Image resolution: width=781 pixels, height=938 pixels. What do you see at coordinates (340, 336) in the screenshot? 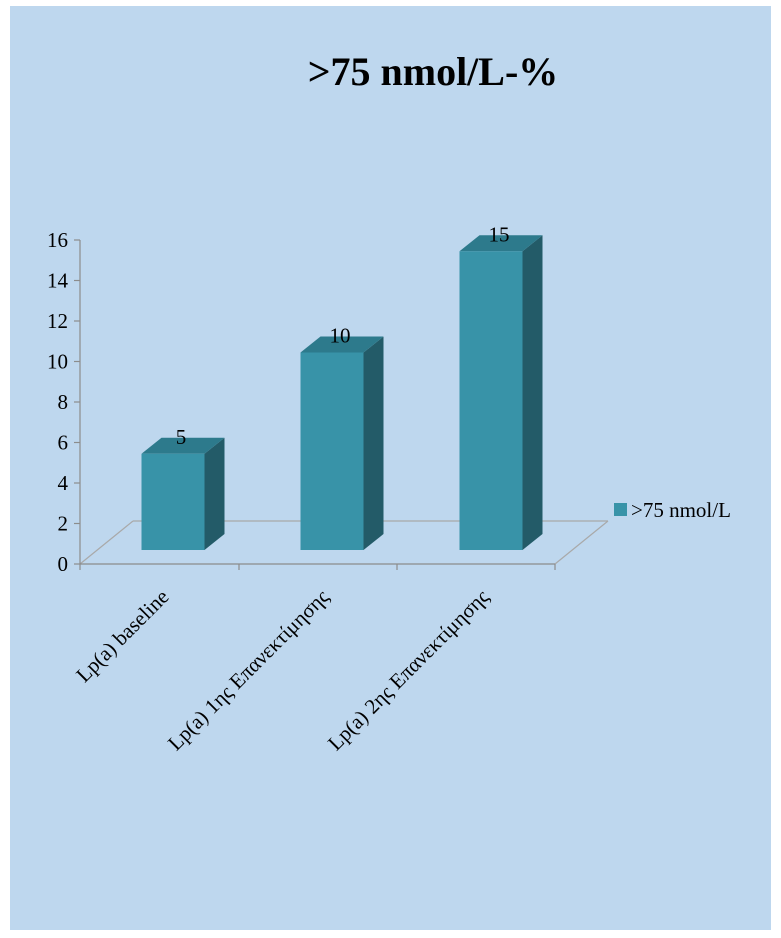
I see `data-label: 10` at bounding box center [340, 336].